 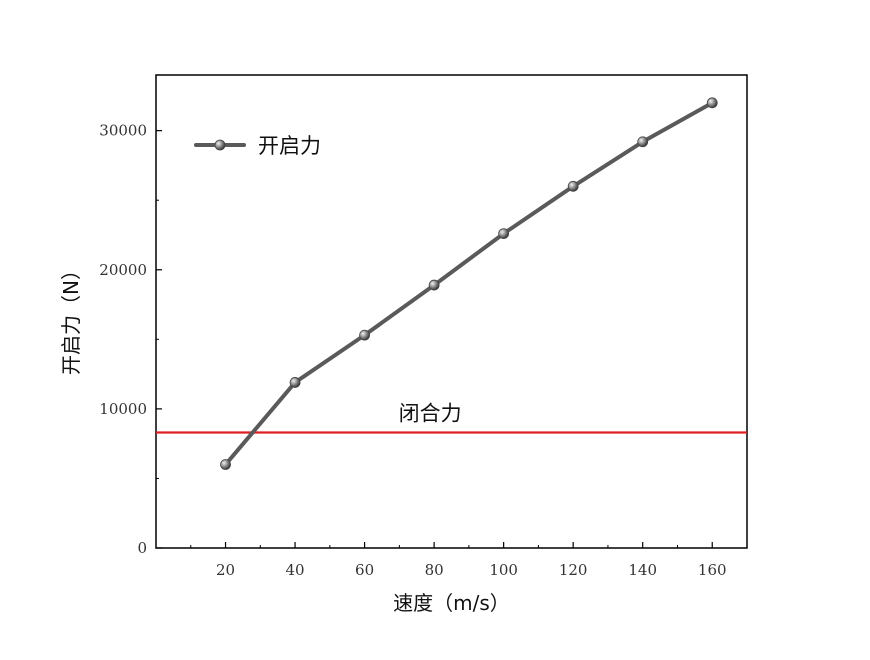 What do you see at coordinates (123, 131) in the screenshot?
I see `y-tick-label: 30000` at bounding box center [123, 131].